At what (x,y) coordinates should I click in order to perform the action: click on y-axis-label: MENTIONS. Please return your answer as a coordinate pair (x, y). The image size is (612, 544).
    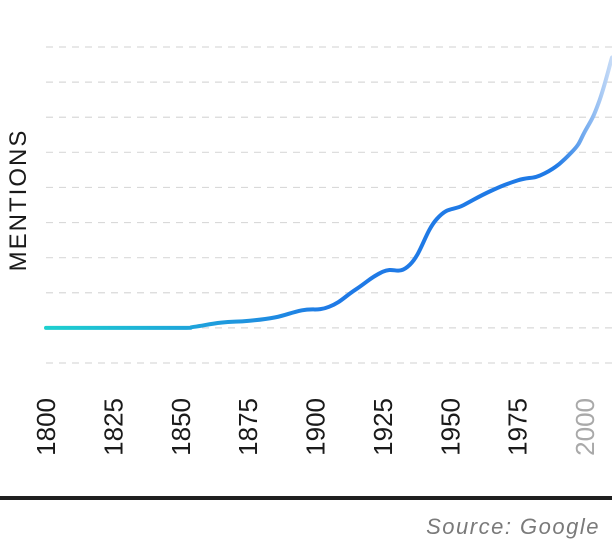
    Looking at the image, I should click on (18, 200).